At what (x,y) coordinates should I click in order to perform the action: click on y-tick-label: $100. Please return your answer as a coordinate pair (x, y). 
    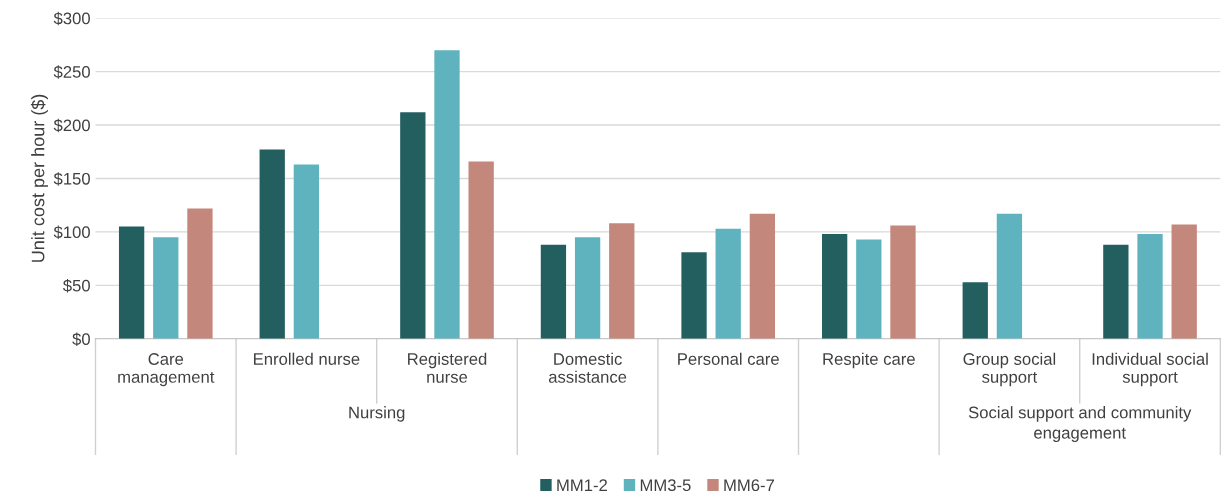
    Looking at the image, I should click on (71, 232).